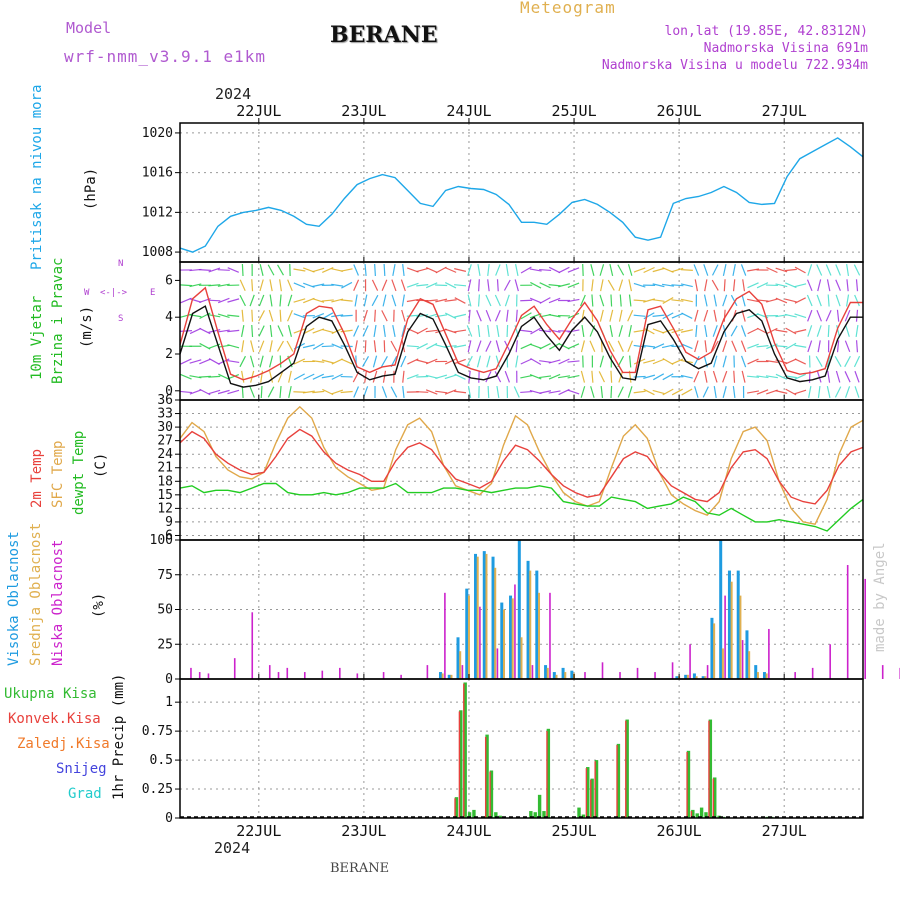 This screenshot has width=900, height=900. What do you see at coordinates (568, 8) in the screenshot?
I see `meteogram-label: Meteogram` at bounding box center [568, 8].